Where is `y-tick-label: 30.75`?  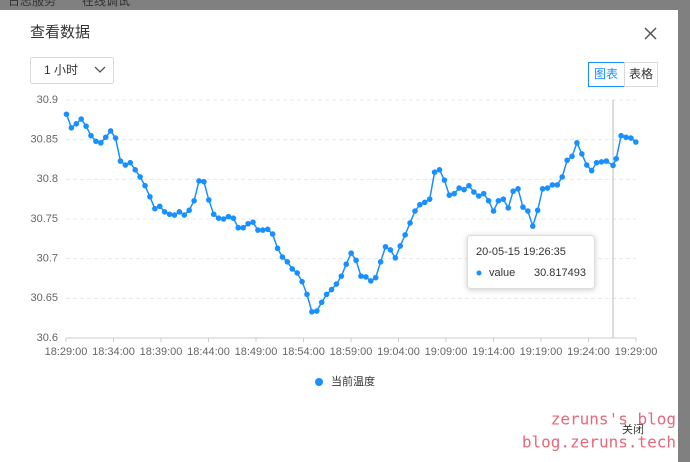 y-tick-label: 30.75 is located at coordinates (44, 219).